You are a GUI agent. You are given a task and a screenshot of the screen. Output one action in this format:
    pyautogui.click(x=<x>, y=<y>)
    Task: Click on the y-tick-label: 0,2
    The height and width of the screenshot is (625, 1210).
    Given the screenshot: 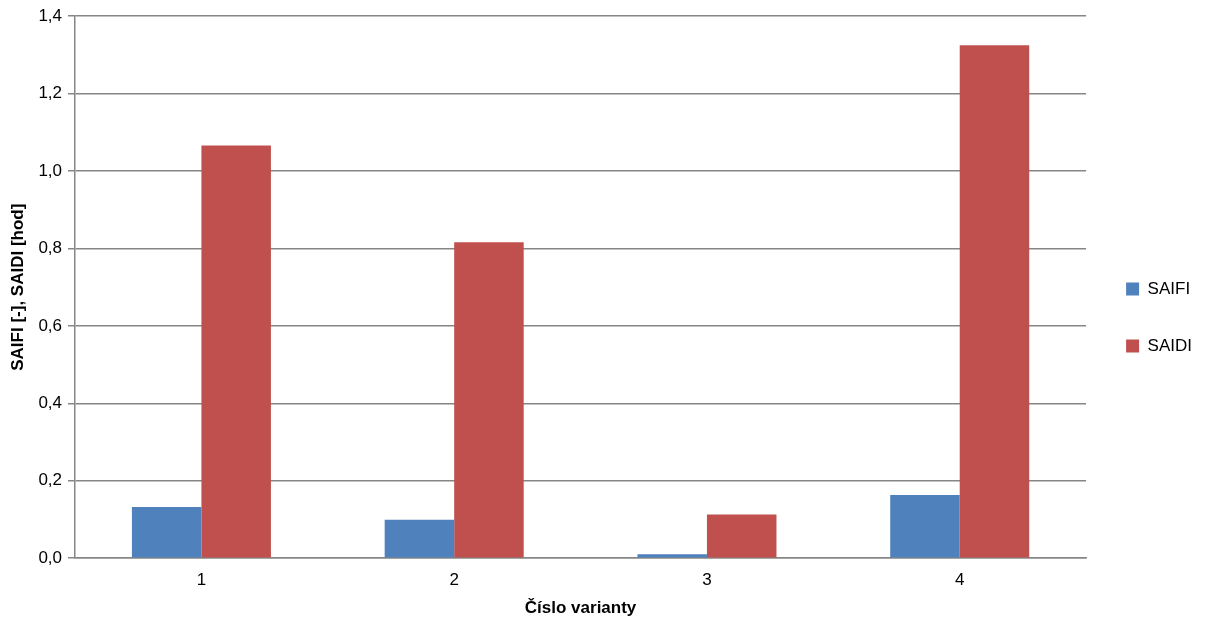 What is the action you would take?
    pyautogui.click(x=50, y=480)
    